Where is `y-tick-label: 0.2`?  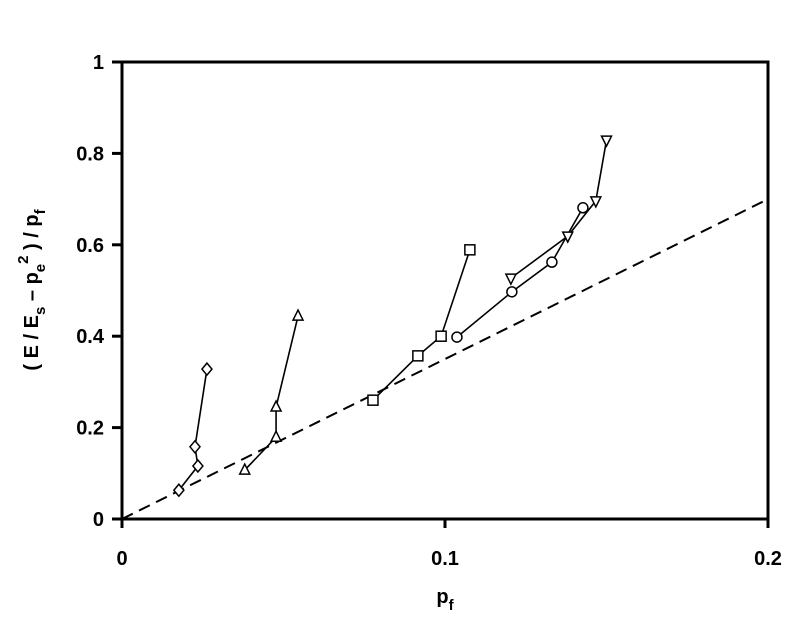 y-tick-label: 0.2 is located at coordinates (90, 429).